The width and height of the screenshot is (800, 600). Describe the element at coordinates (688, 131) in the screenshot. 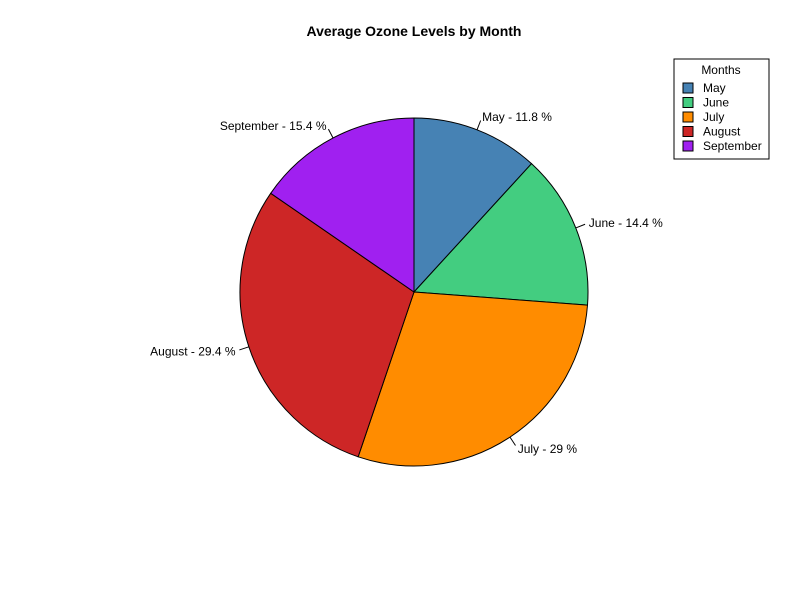

I see `legend-swatch-august` at that location.